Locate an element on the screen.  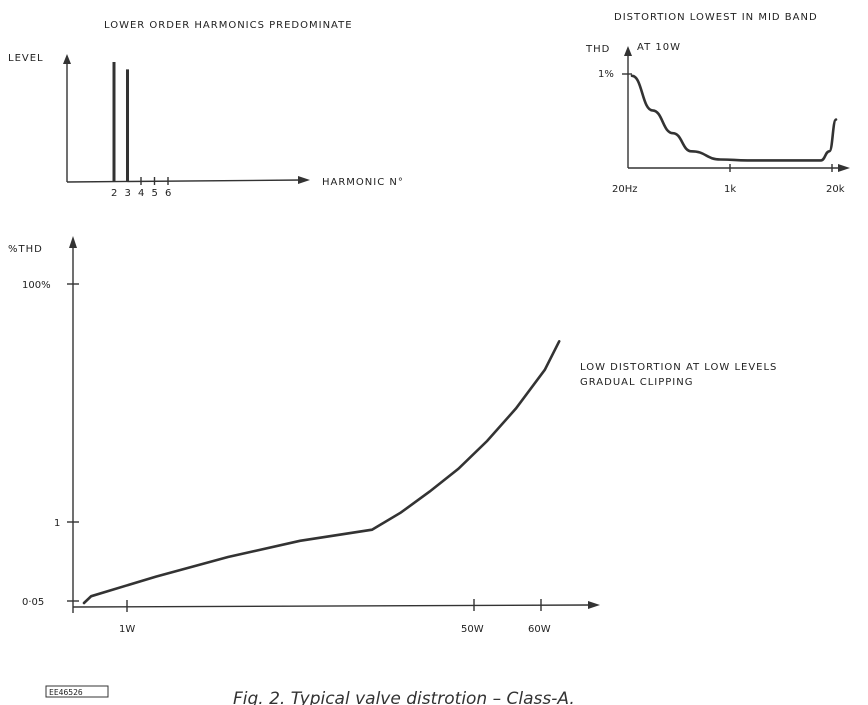
freq-x-tick-label: 20Hz is located at coordinates (625, 189).